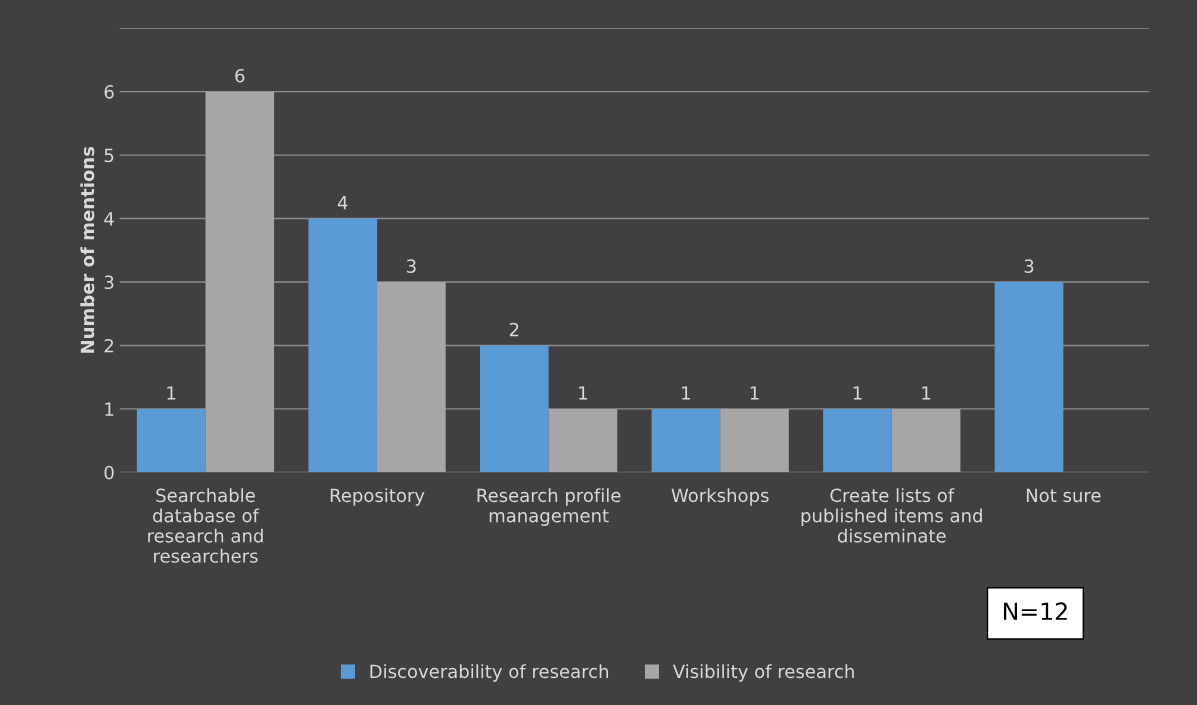  I want to click on x-tick-label: Searchable database of research and researchers, so click(205, 525).